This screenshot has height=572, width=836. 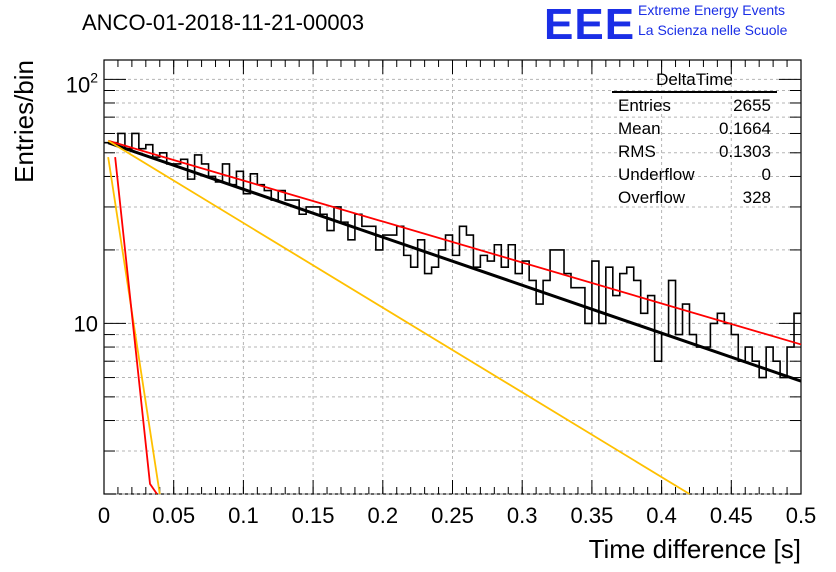 What do you see at coordinates (656, 174) in the screenshot?
I see `stats-label: Underflow` at bounding box center [656, 174].